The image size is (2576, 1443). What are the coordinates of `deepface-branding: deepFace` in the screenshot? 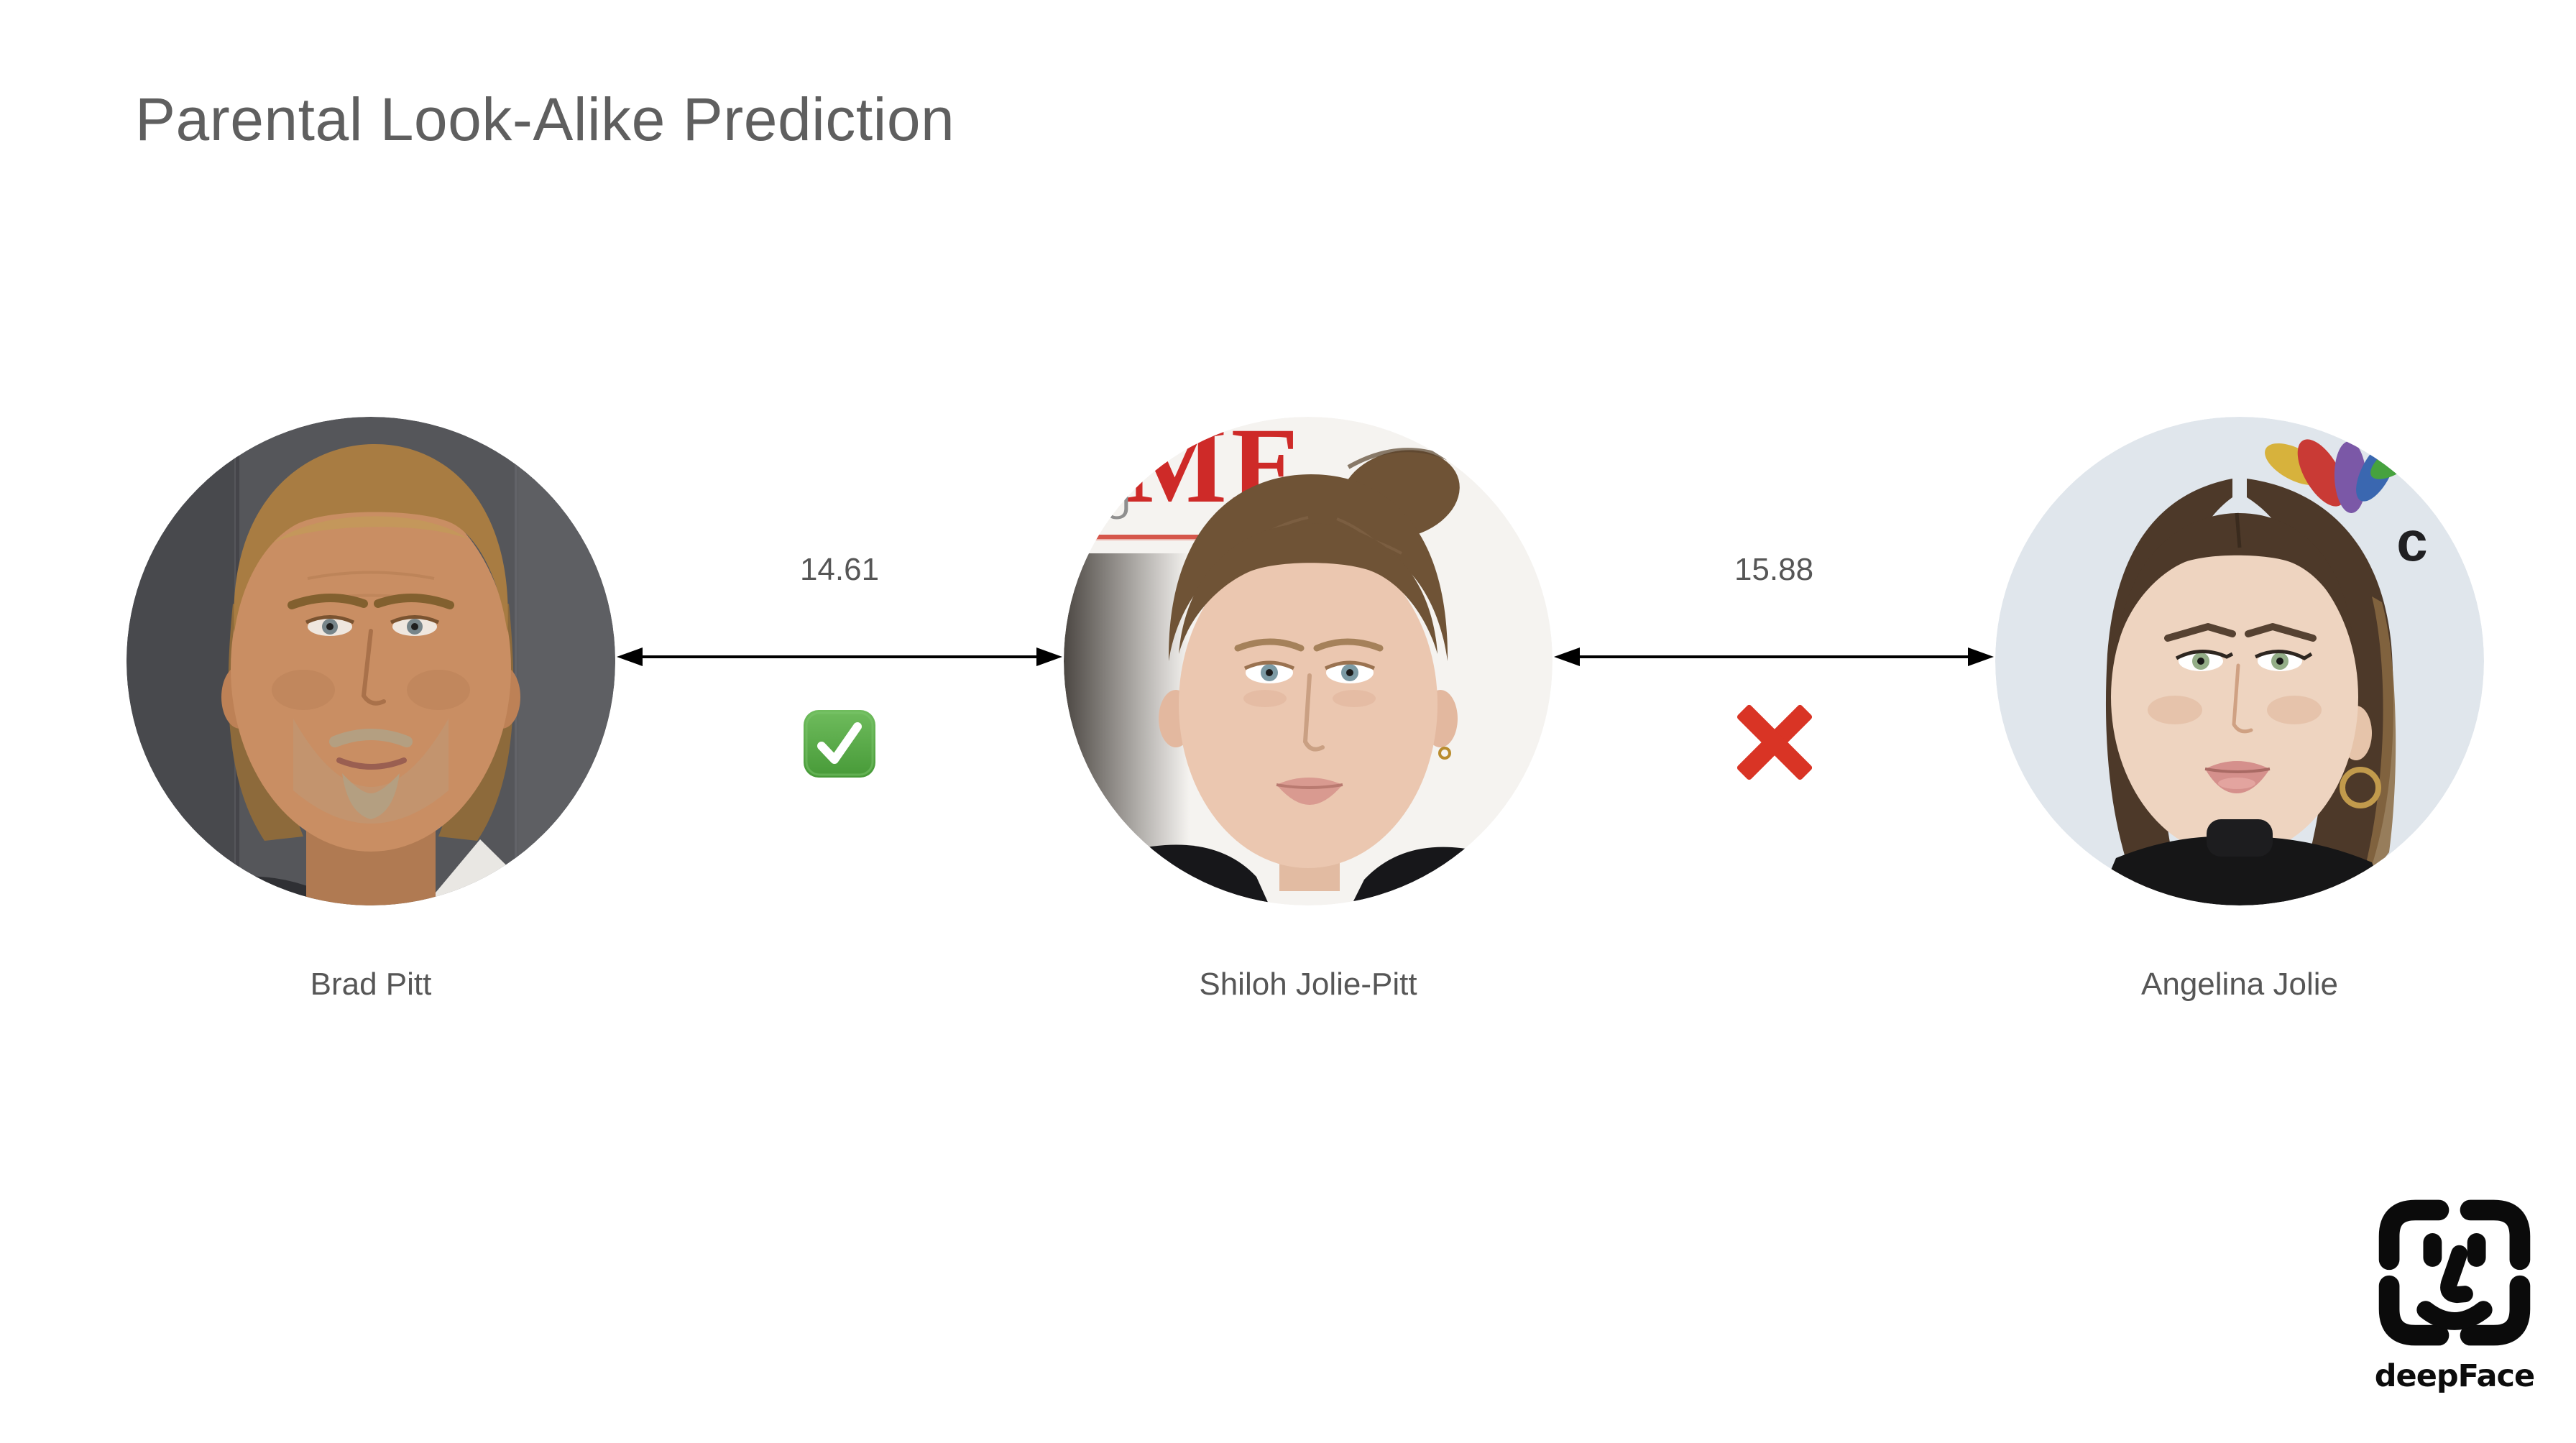 It's located at (2454, 1293).